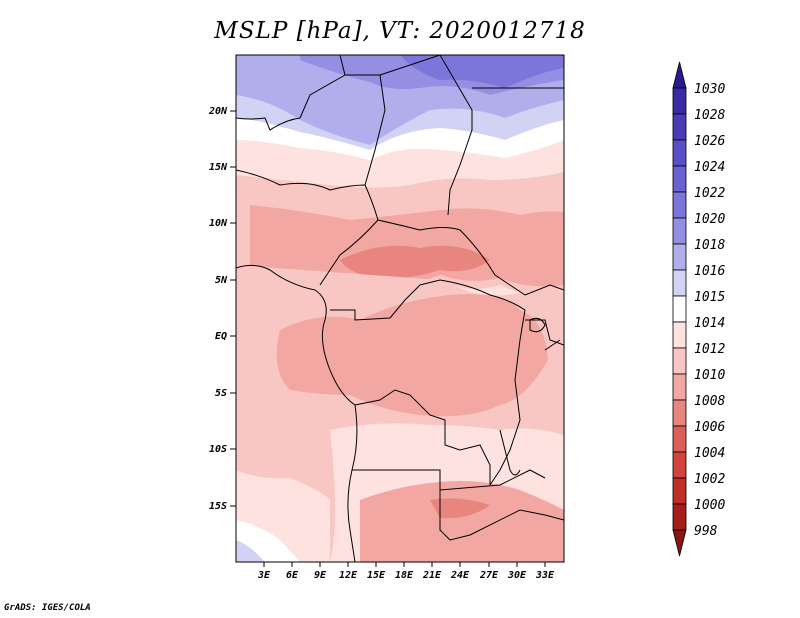  Describe the element at coordinates (221, 393) in the screenshot. I see `lat-label: 5S` at that location.